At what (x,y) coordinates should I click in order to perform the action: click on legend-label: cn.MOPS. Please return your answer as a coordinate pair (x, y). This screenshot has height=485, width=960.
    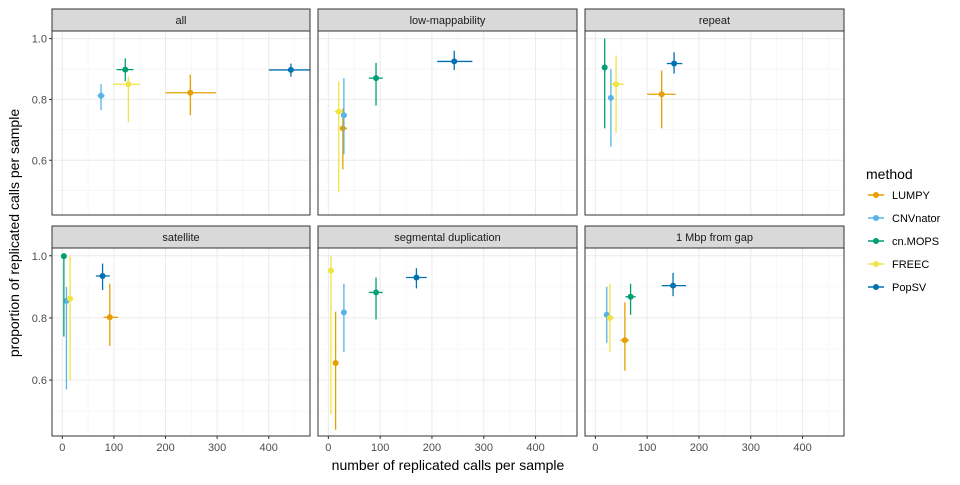
    Looking at the image, I should click on (915, 242).